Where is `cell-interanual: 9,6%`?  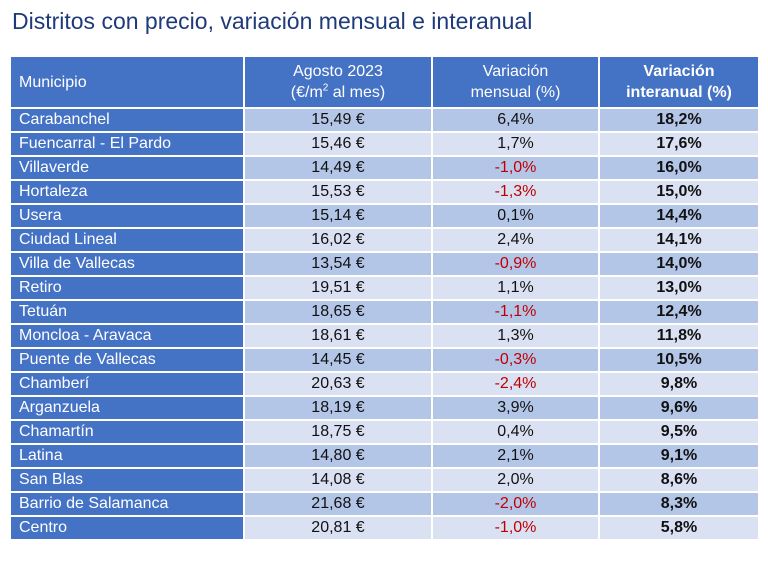
cell-interanual: 9,6% is located at coordinates (679, 408).